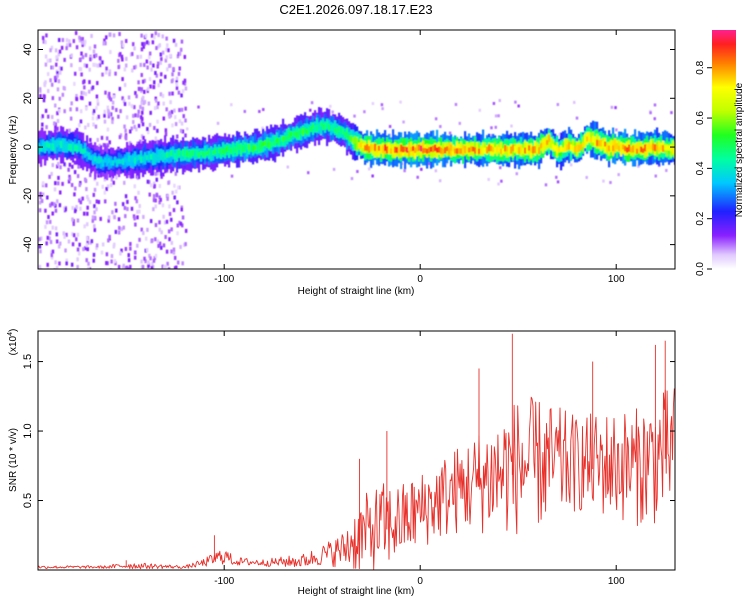  What do you see at coordinates (700, 118) in the screenshot?
I see `colorbar-tick-label: 0.6` at bounding box center [700, 118].